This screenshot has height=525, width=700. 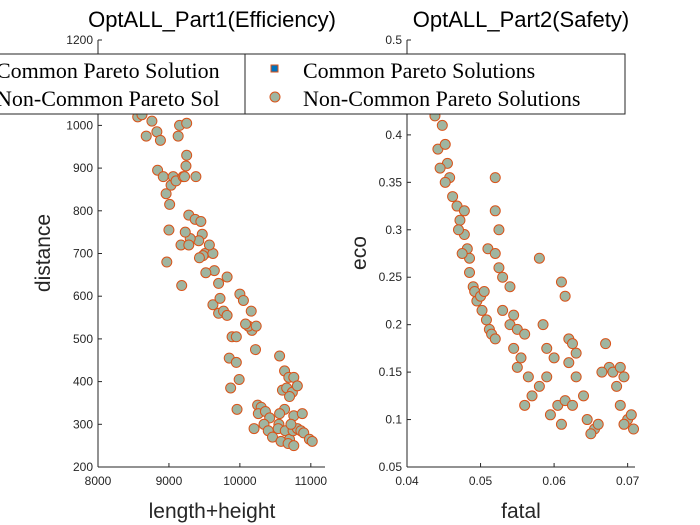 What do you see at coordinates (240, 481) in the screenshot?
I see `efficiency-x-tick-label: 10000` at bounding box center [240, 481].